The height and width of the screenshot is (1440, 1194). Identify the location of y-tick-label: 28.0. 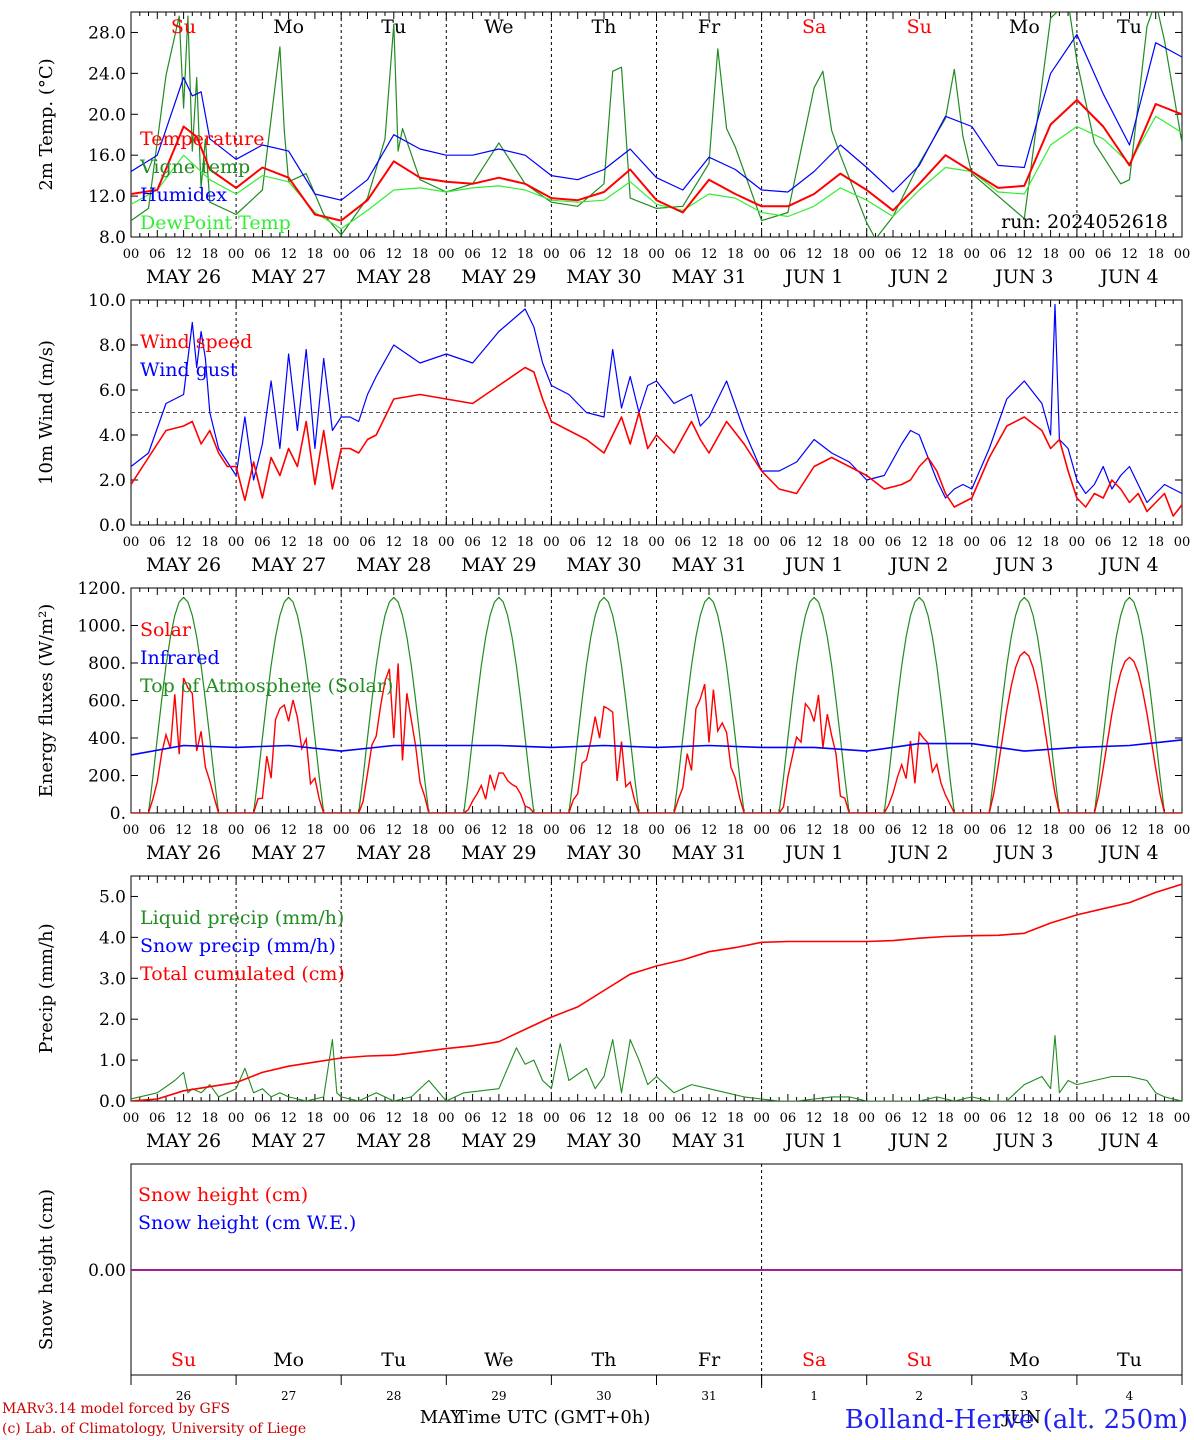
(107, 33).